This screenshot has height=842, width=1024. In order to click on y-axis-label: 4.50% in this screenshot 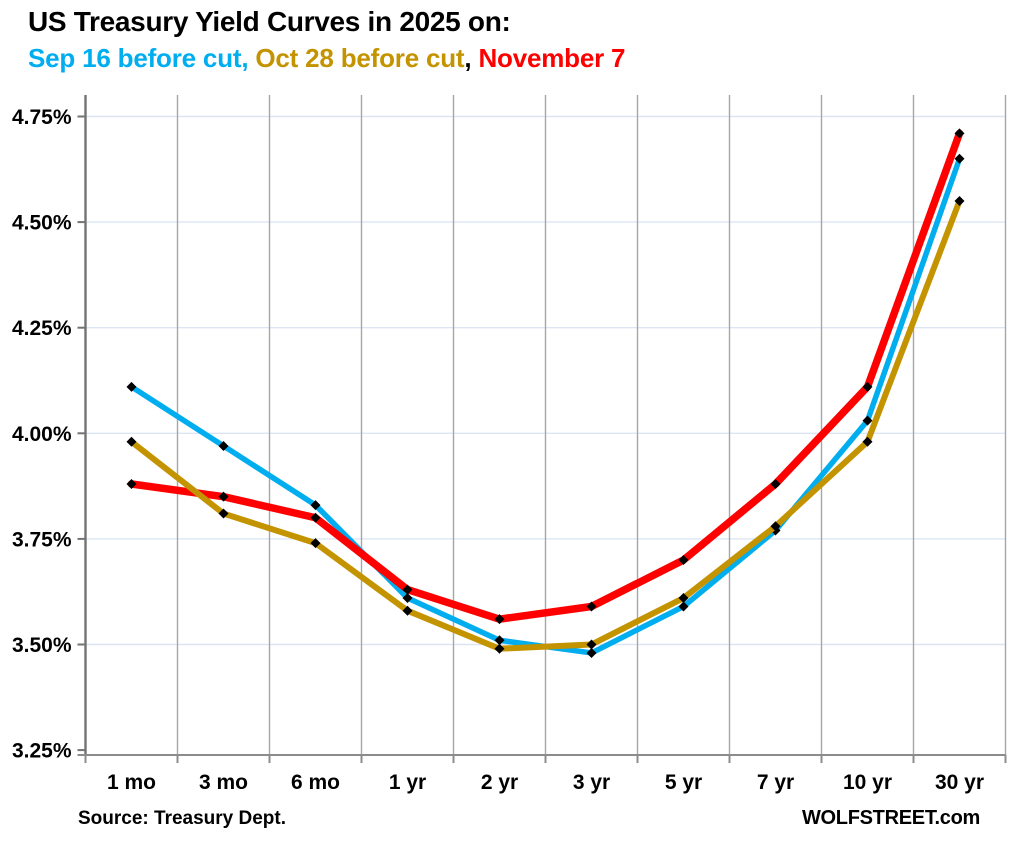, I will do `click(42, 223)`.